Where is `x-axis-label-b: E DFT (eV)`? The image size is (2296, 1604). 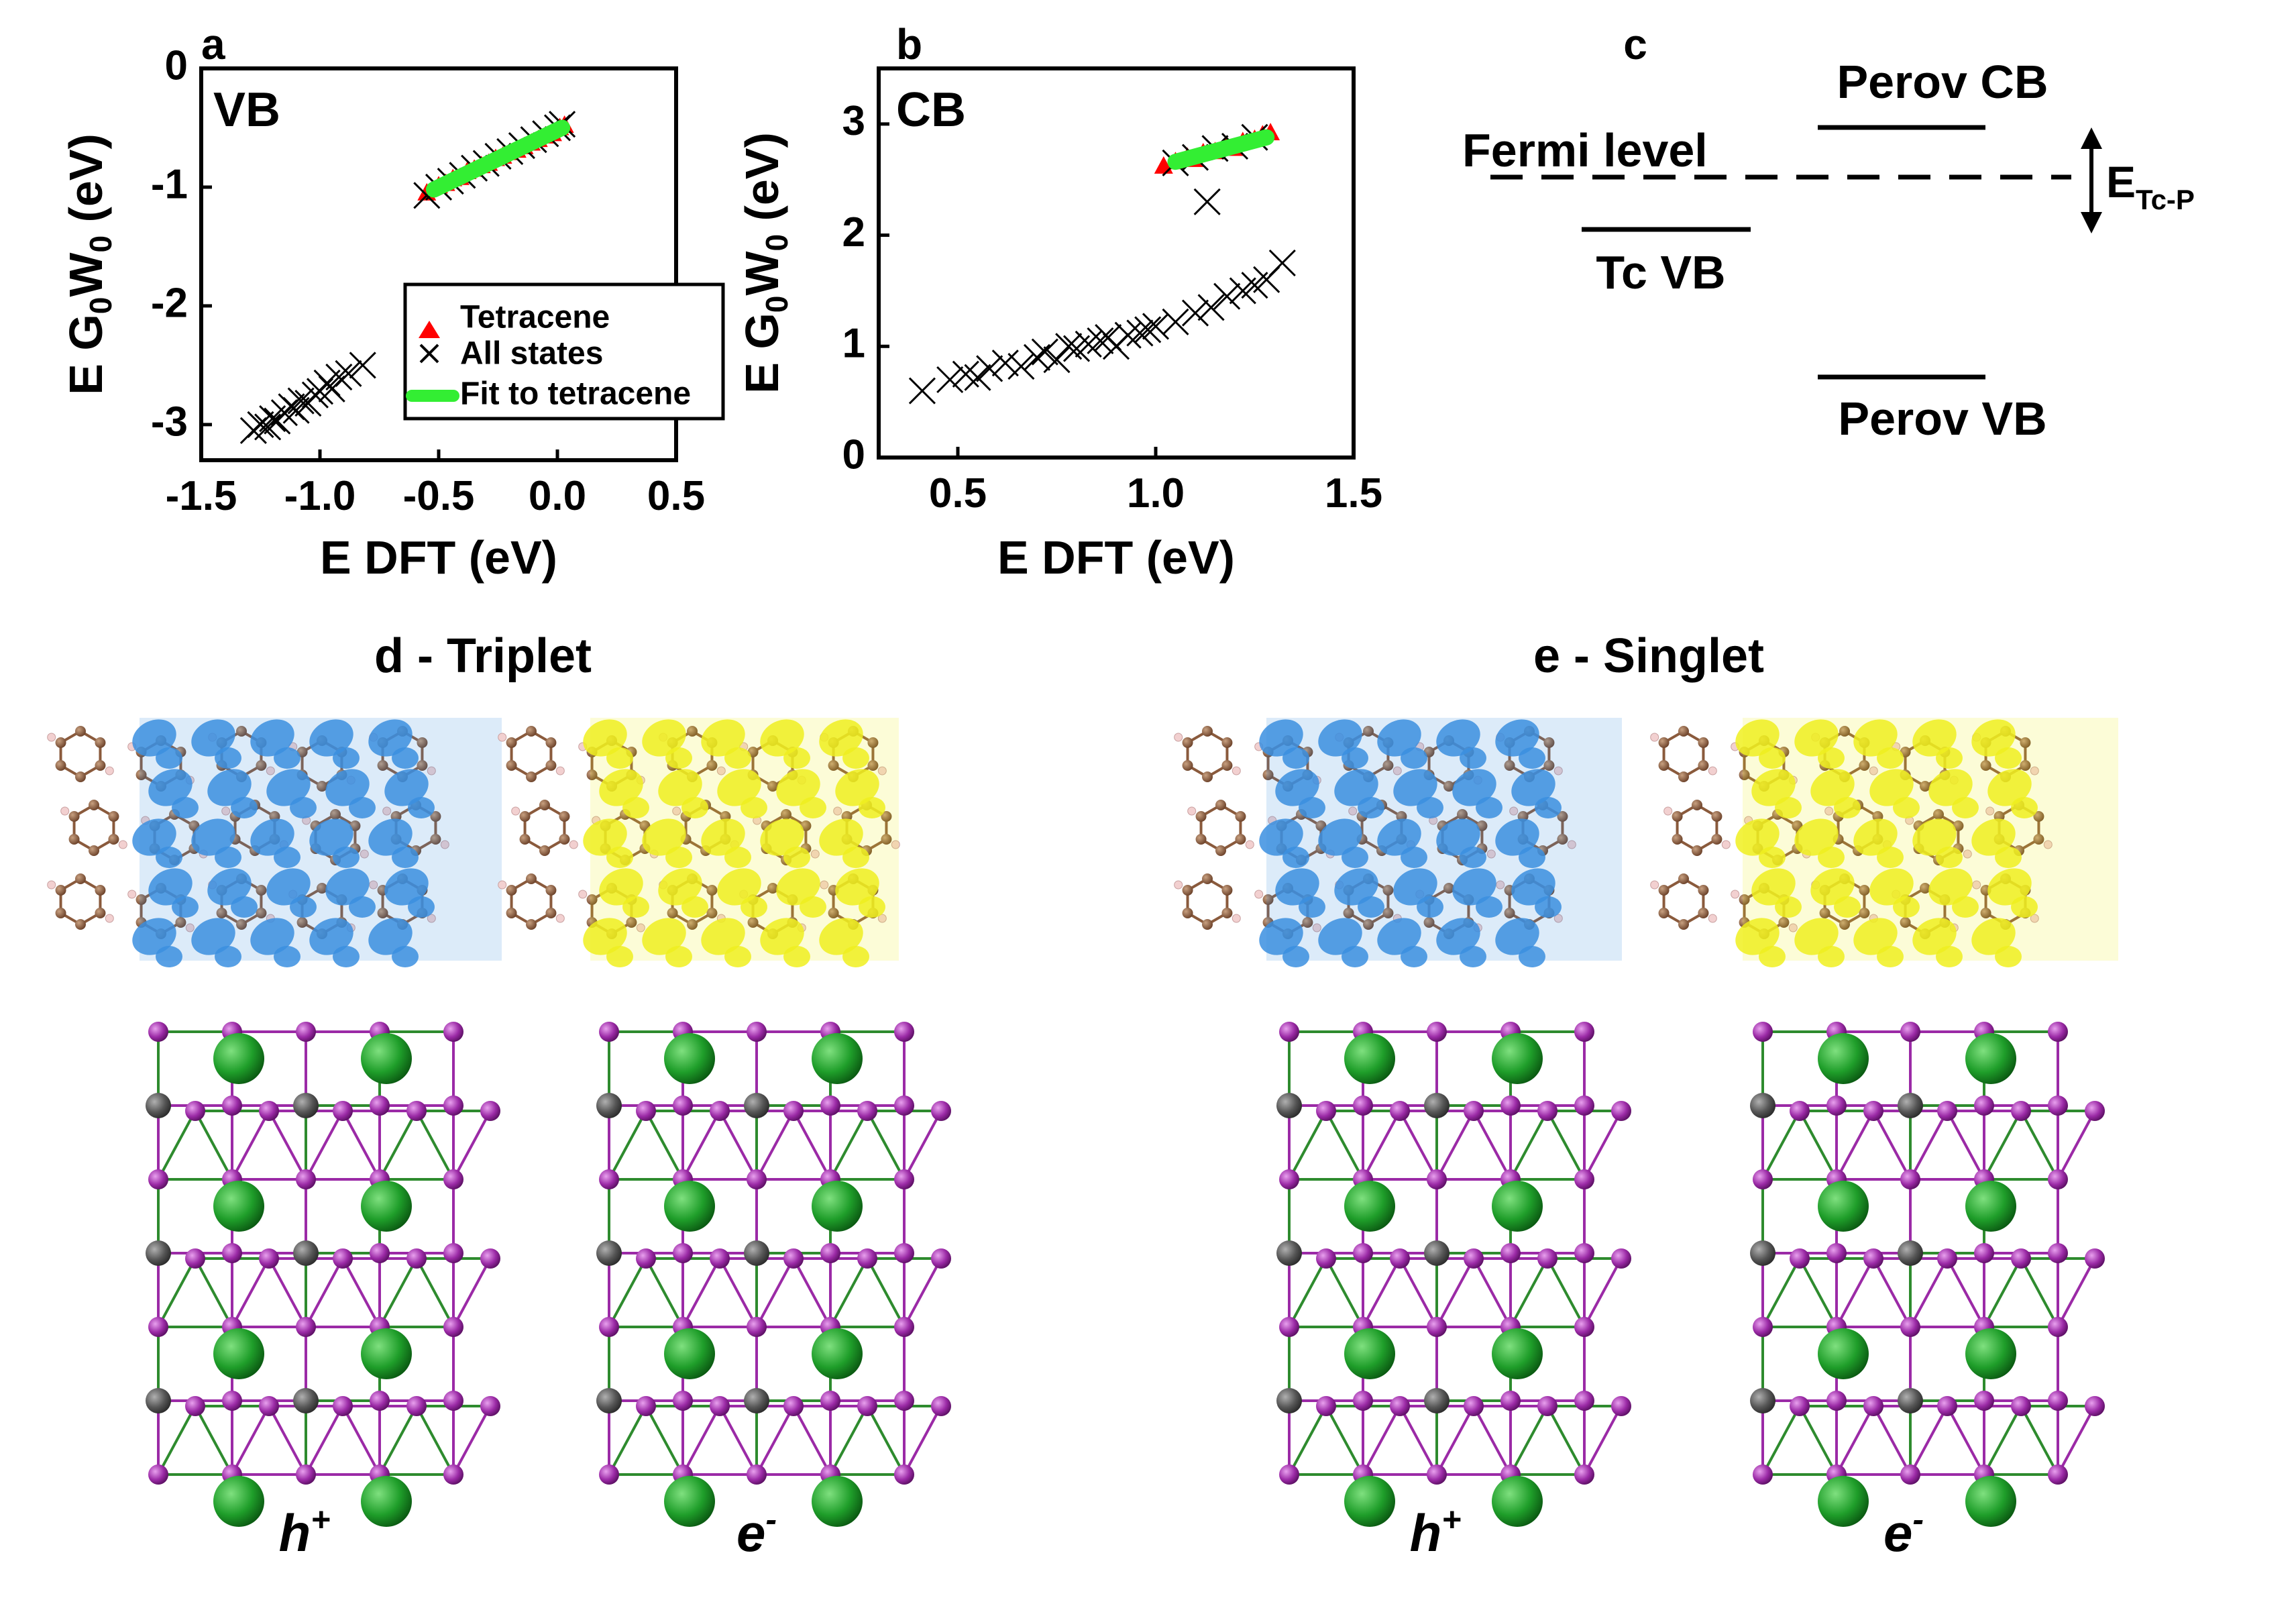
x-axis-label-b: E DFT (eV) is located at coordinates (1116, 557).